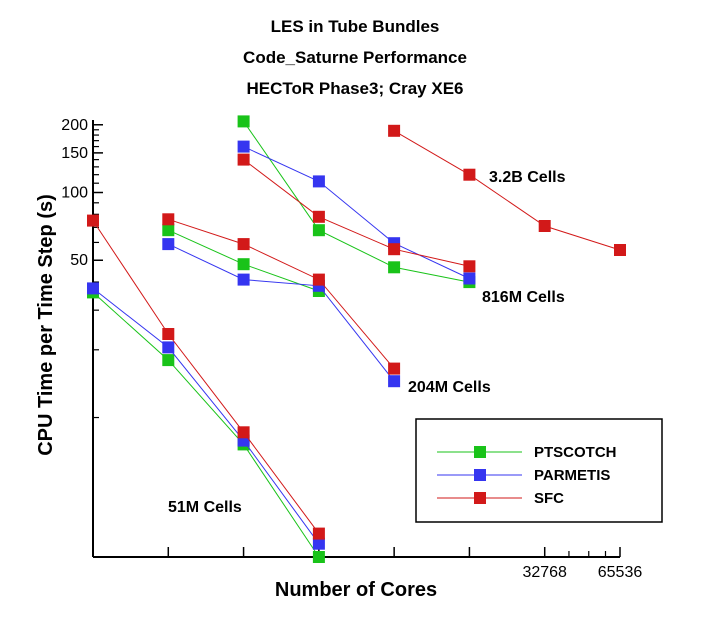 This screenshot has width=706, height=627. I want to click on group-label: 816M Cells, so click(523, 297).